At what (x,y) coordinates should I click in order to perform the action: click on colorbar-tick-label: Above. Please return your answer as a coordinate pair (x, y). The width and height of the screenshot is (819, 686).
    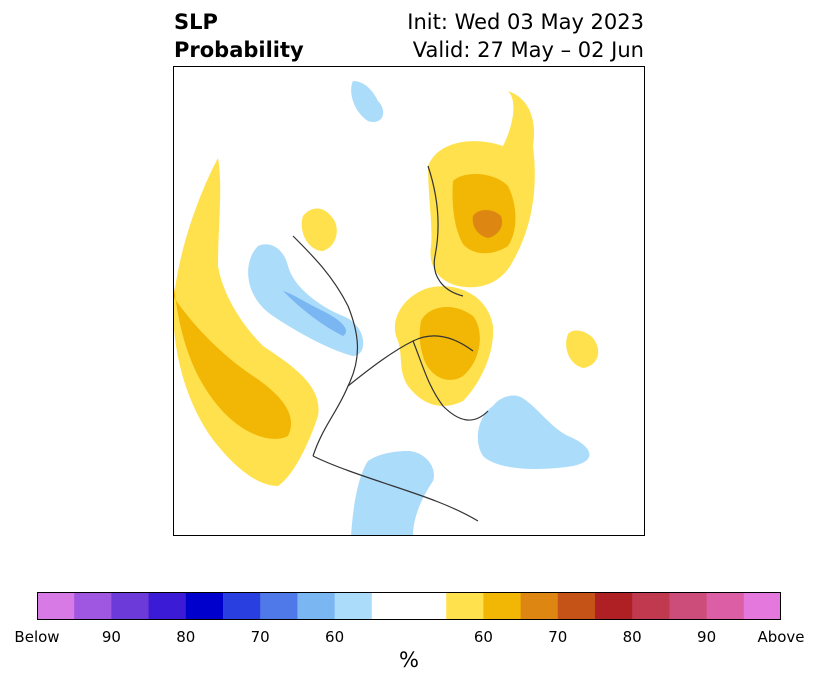
    Looking at the image, I should click on (781, 637).